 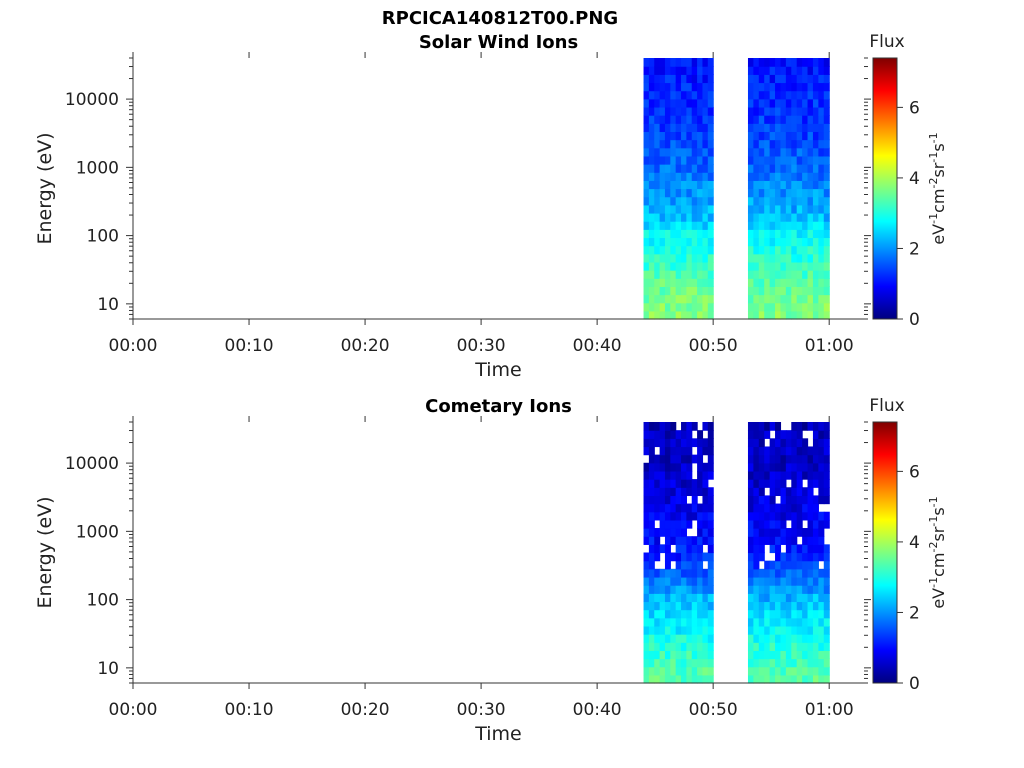 What do you see at coordinates (133, 710) in the screenshot?
I see `x-tick-label: 00:00` at bounding box center [133, 710].